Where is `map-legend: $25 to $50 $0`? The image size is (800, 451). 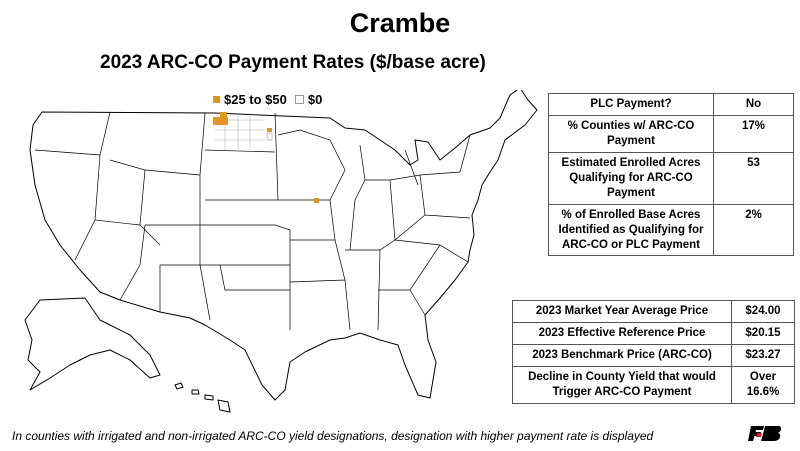 map-legend: $25 to $50 $0 is located at coordinates (267, 99).